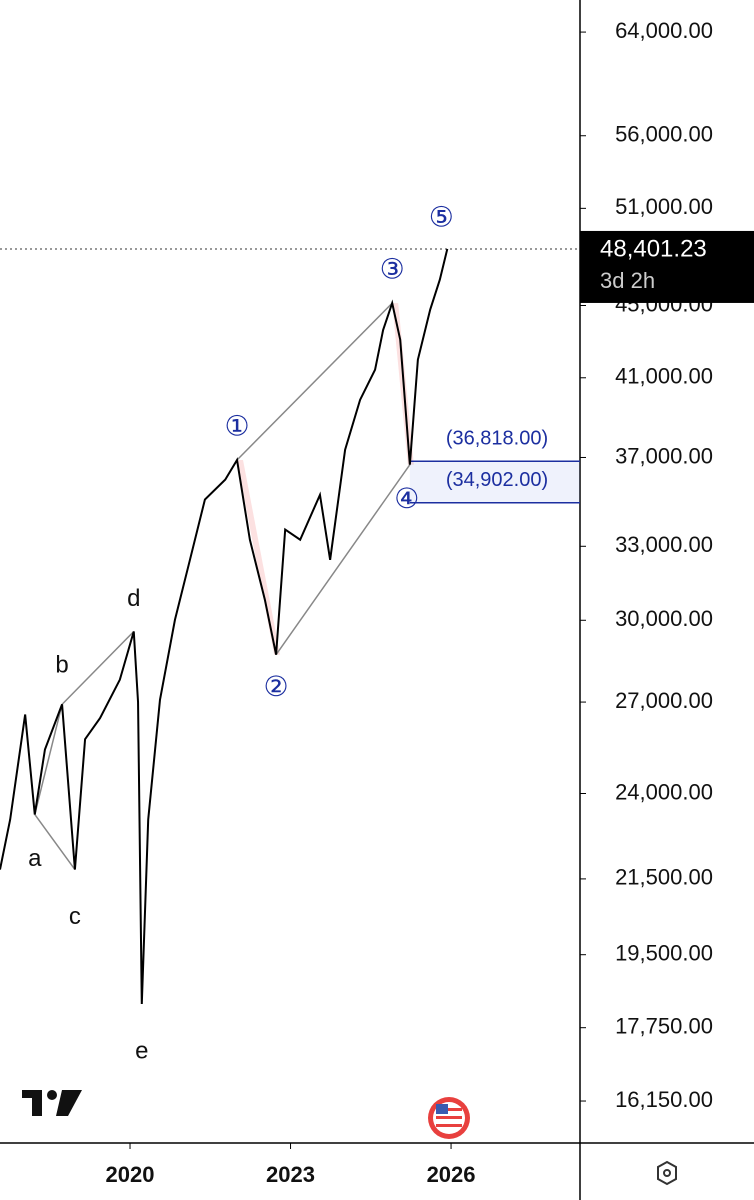 The image size is (754, 1200). What do you see at coordinates (392, 268) in the screenshot?
I see `wave-label: ③` at bounding box center [392, 268].